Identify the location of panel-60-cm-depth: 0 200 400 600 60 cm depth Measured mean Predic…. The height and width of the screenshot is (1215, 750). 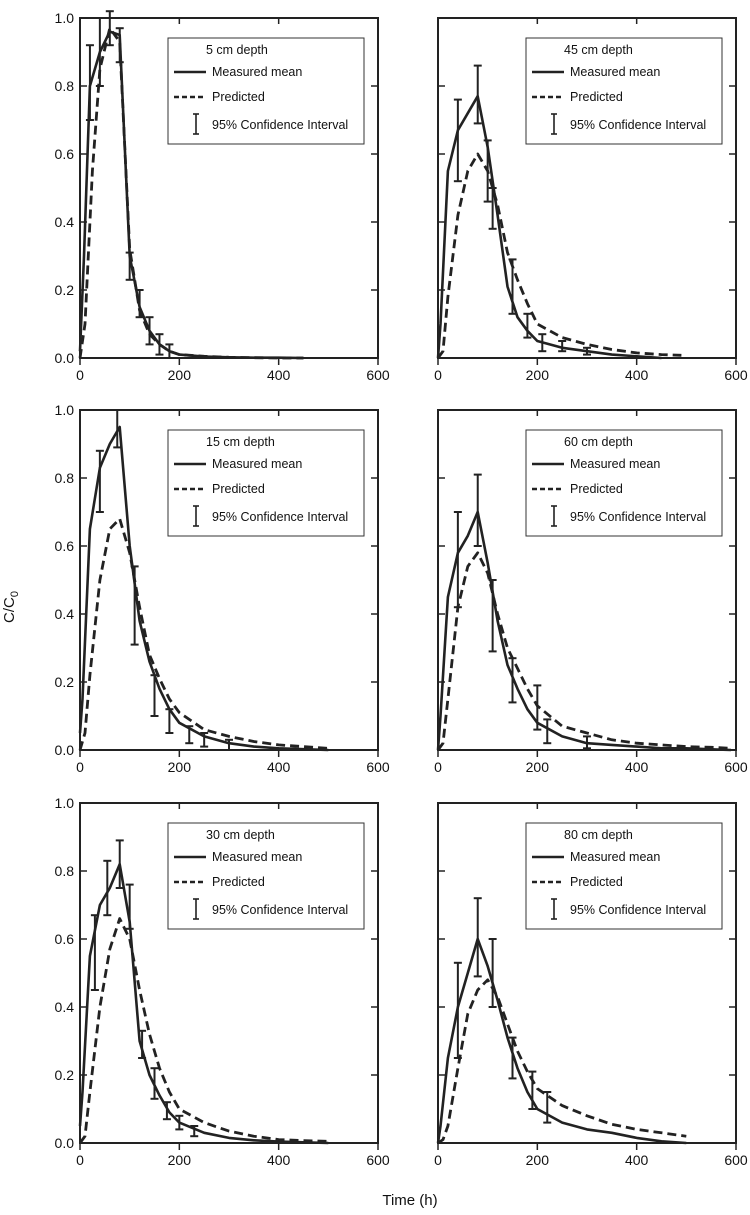
(591, 592).